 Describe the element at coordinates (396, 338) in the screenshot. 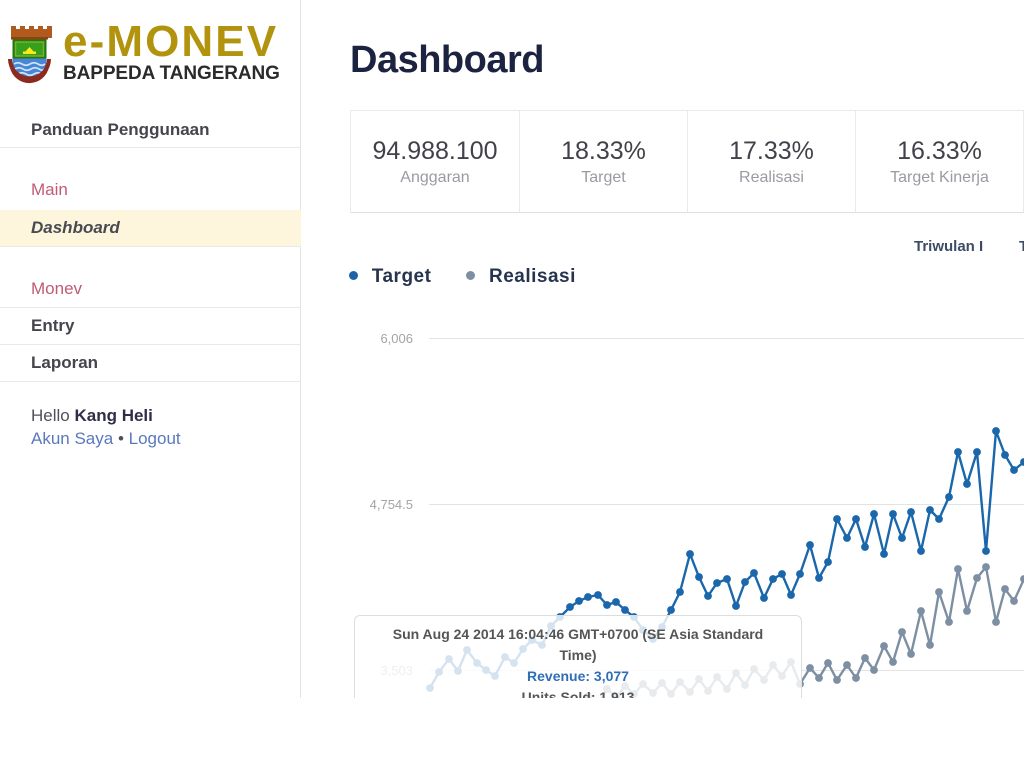

I see `svg-text: 6,006` at that location.